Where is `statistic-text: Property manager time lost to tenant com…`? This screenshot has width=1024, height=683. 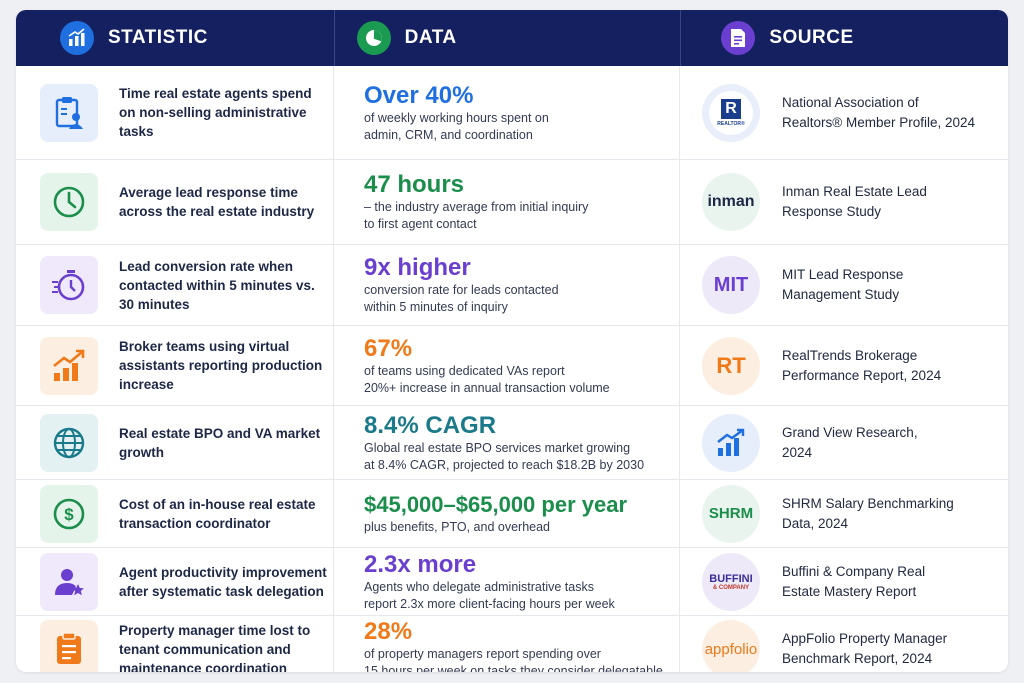
statistic-text: Property manager time lost to tenant com… is located at coordinates (215, 647).